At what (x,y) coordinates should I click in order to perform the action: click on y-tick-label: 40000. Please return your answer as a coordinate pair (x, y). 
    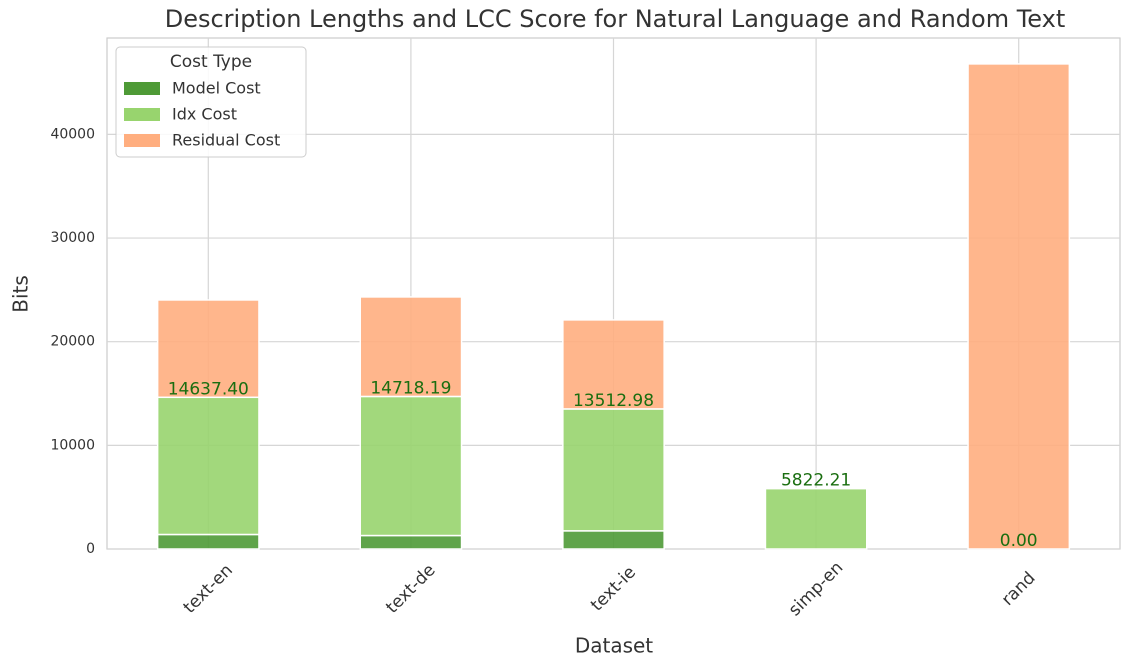
    Looking at the image, I should click on (72, 134).